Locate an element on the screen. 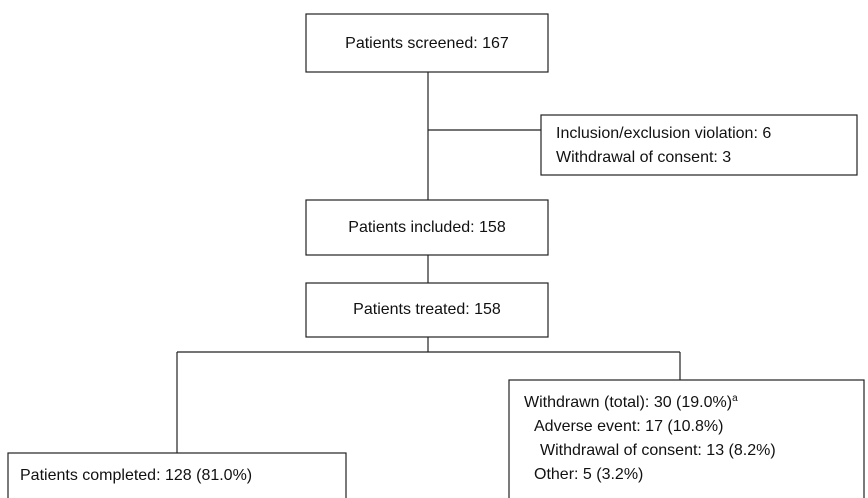  node-label: Patients completed: 128 (81.0%) is located at coordinates (136, 475).